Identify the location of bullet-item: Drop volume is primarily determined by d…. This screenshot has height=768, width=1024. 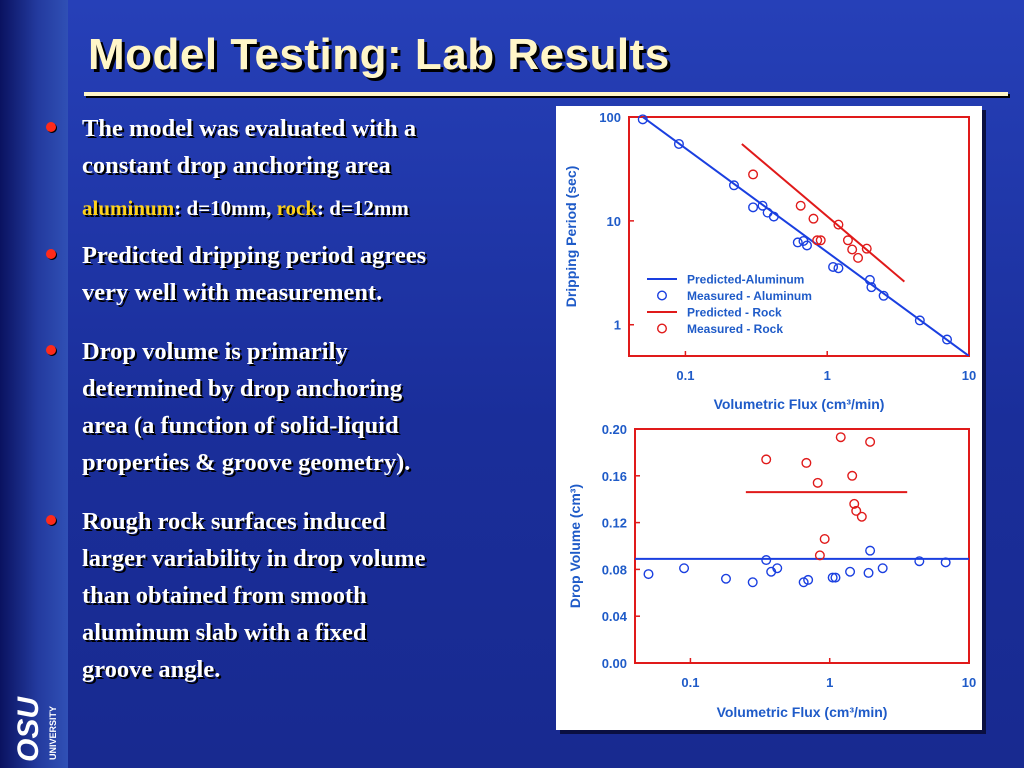
(287, 407).